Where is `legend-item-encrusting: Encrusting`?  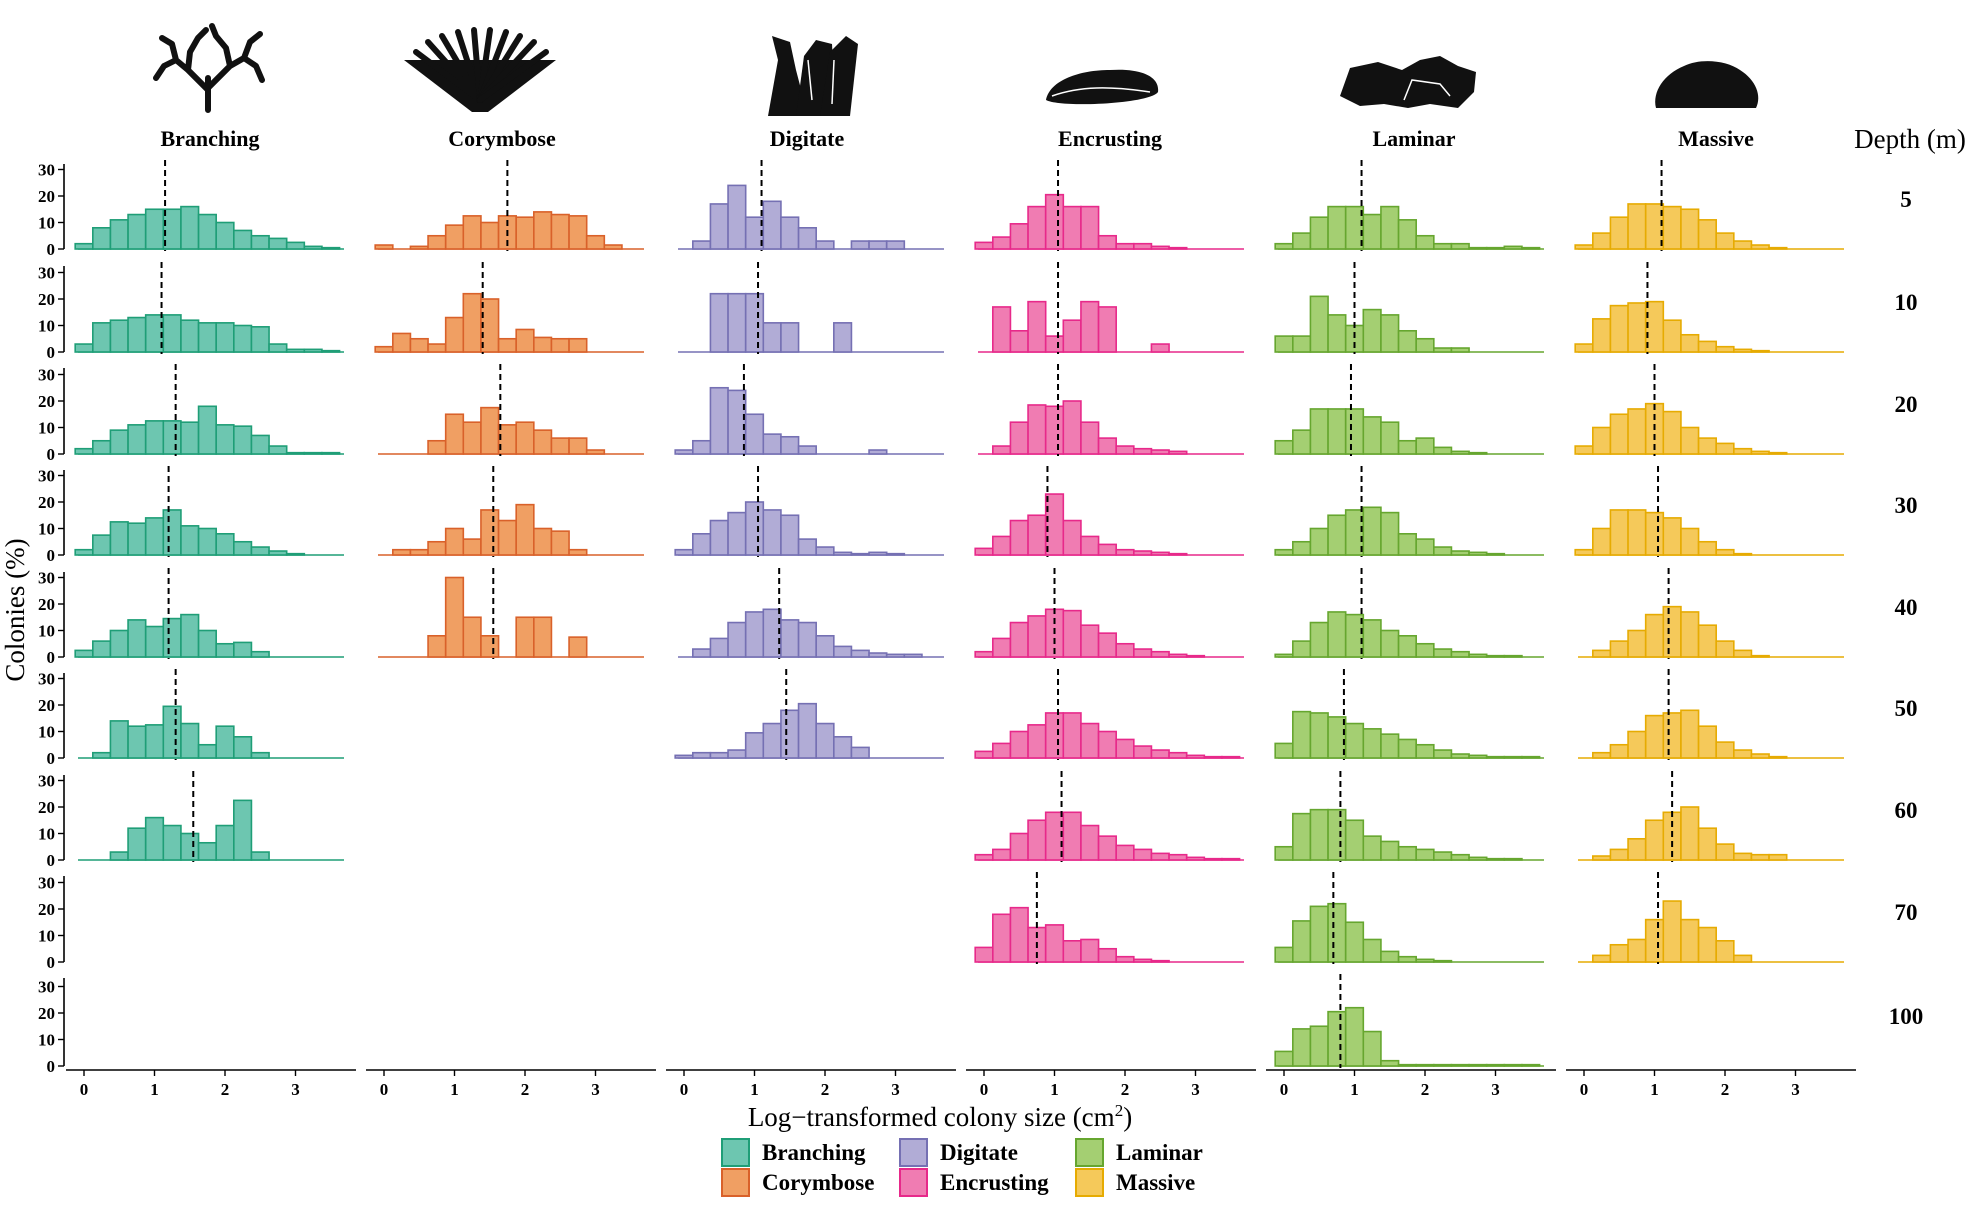
legend-item-encrusting: Encrusting is located at coordinates (974, 1182).